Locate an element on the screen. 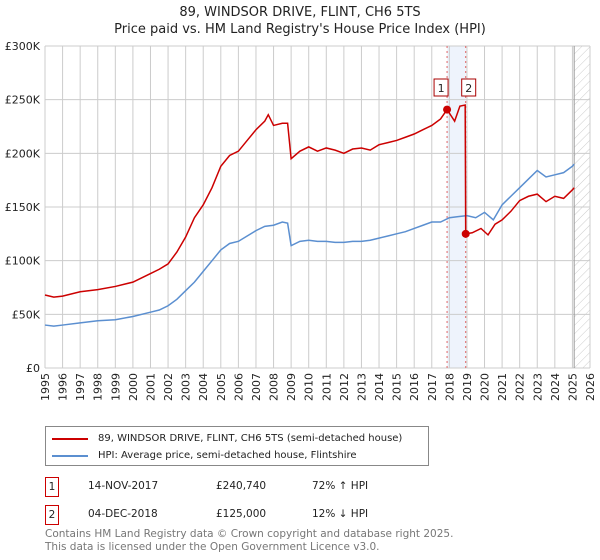  x-tick-label: 2019 is located at coordinates (467, 387).